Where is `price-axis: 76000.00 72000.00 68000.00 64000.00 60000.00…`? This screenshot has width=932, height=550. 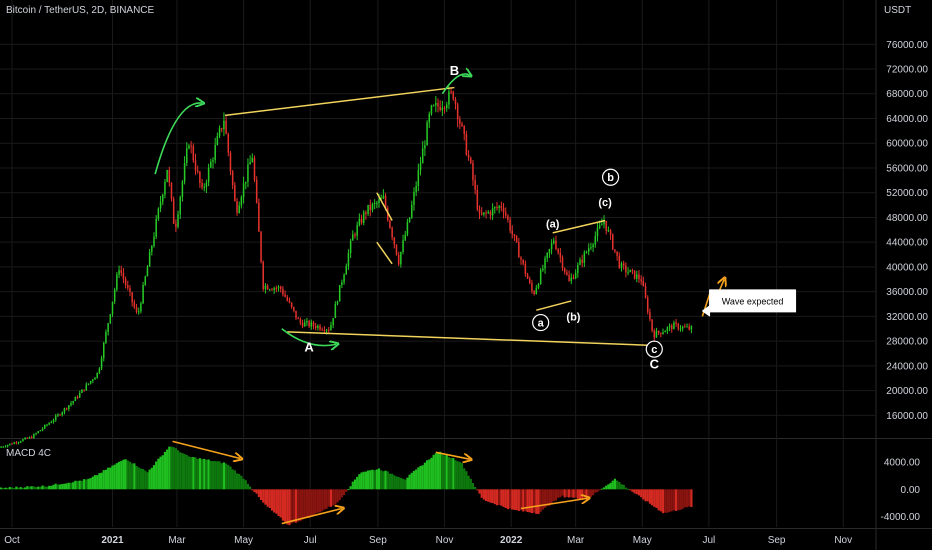 price-axis: 76000.00 72000.00 68000.00 64000.00 60000.00… is located at coordinates (907, 231).